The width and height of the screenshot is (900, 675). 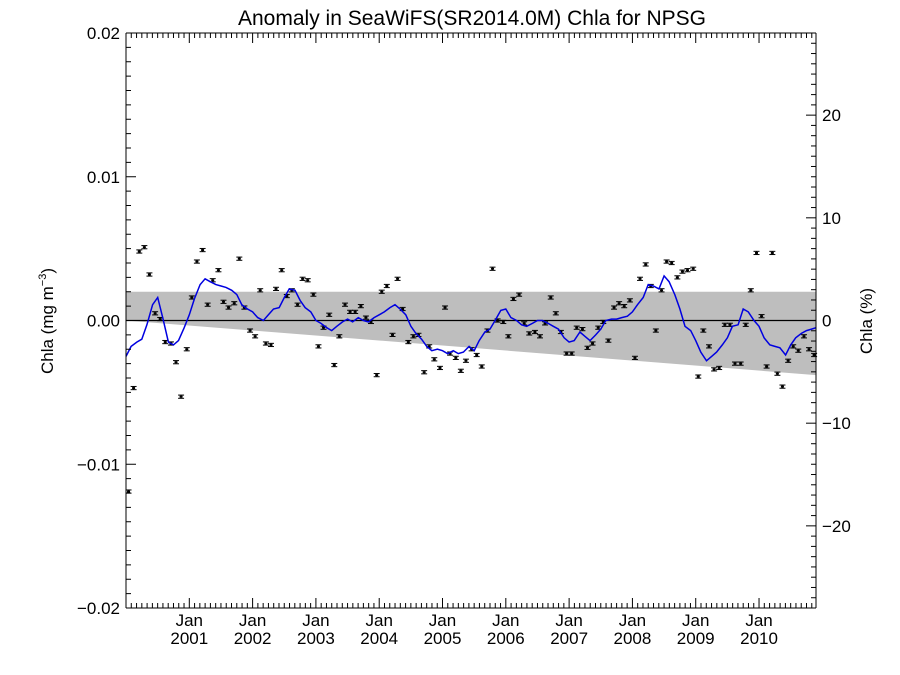 I want to click on y-axis-label-unit-sup: −3, so click(x=43, y=280).